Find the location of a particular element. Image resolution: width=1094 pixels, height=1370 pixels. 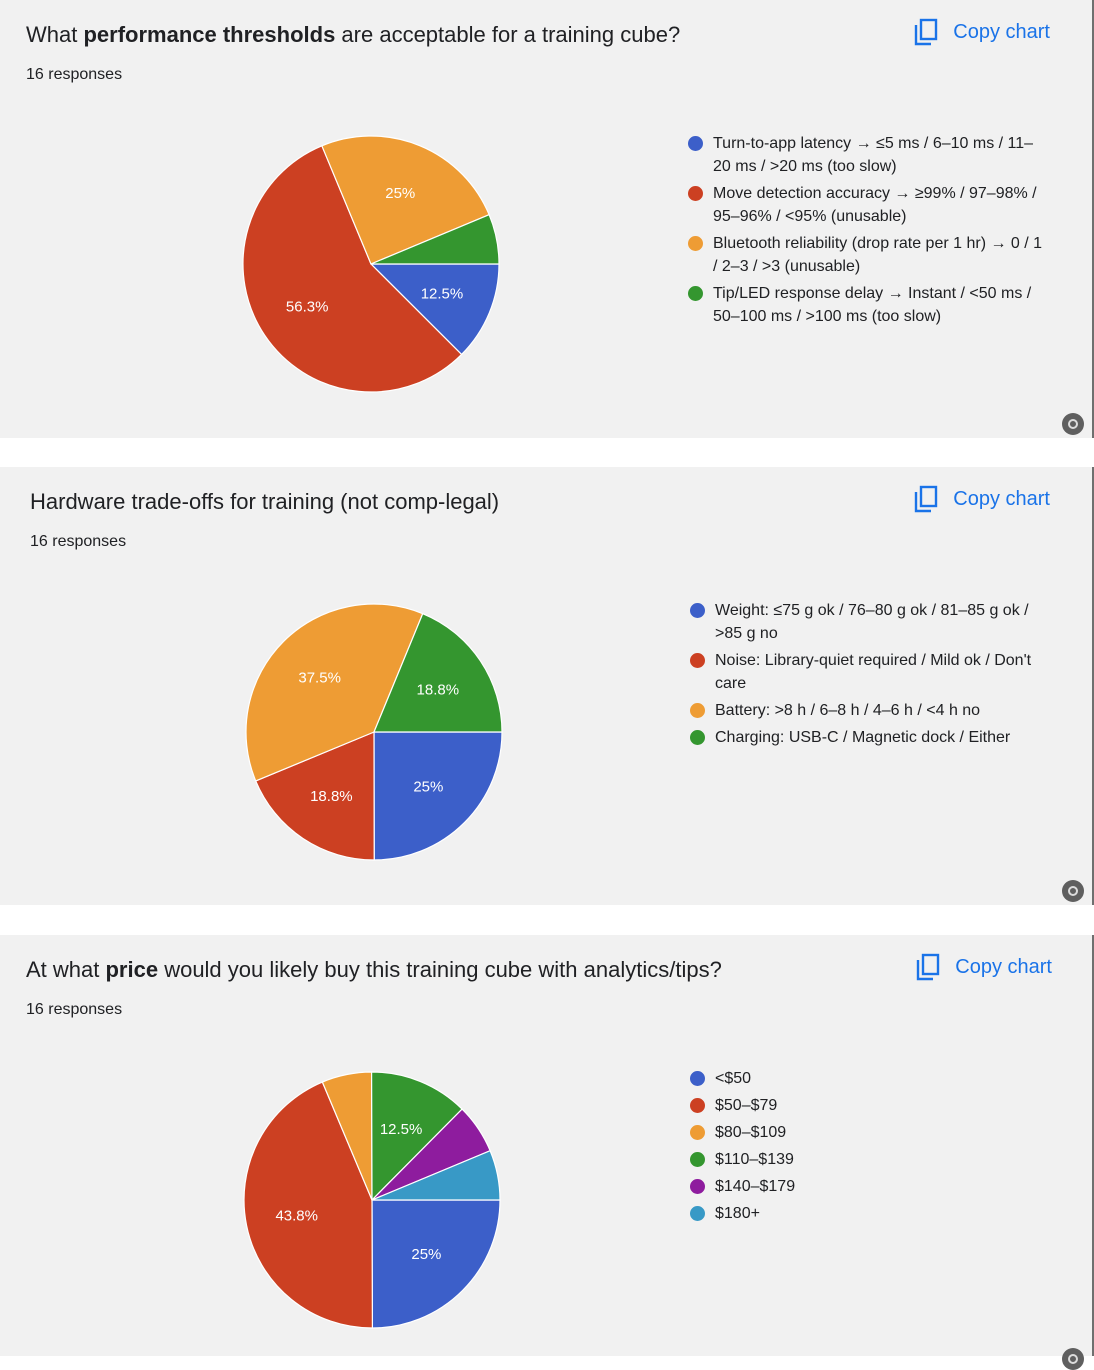

legend-item: $50–$79 is located at coordinates (870, 1105).